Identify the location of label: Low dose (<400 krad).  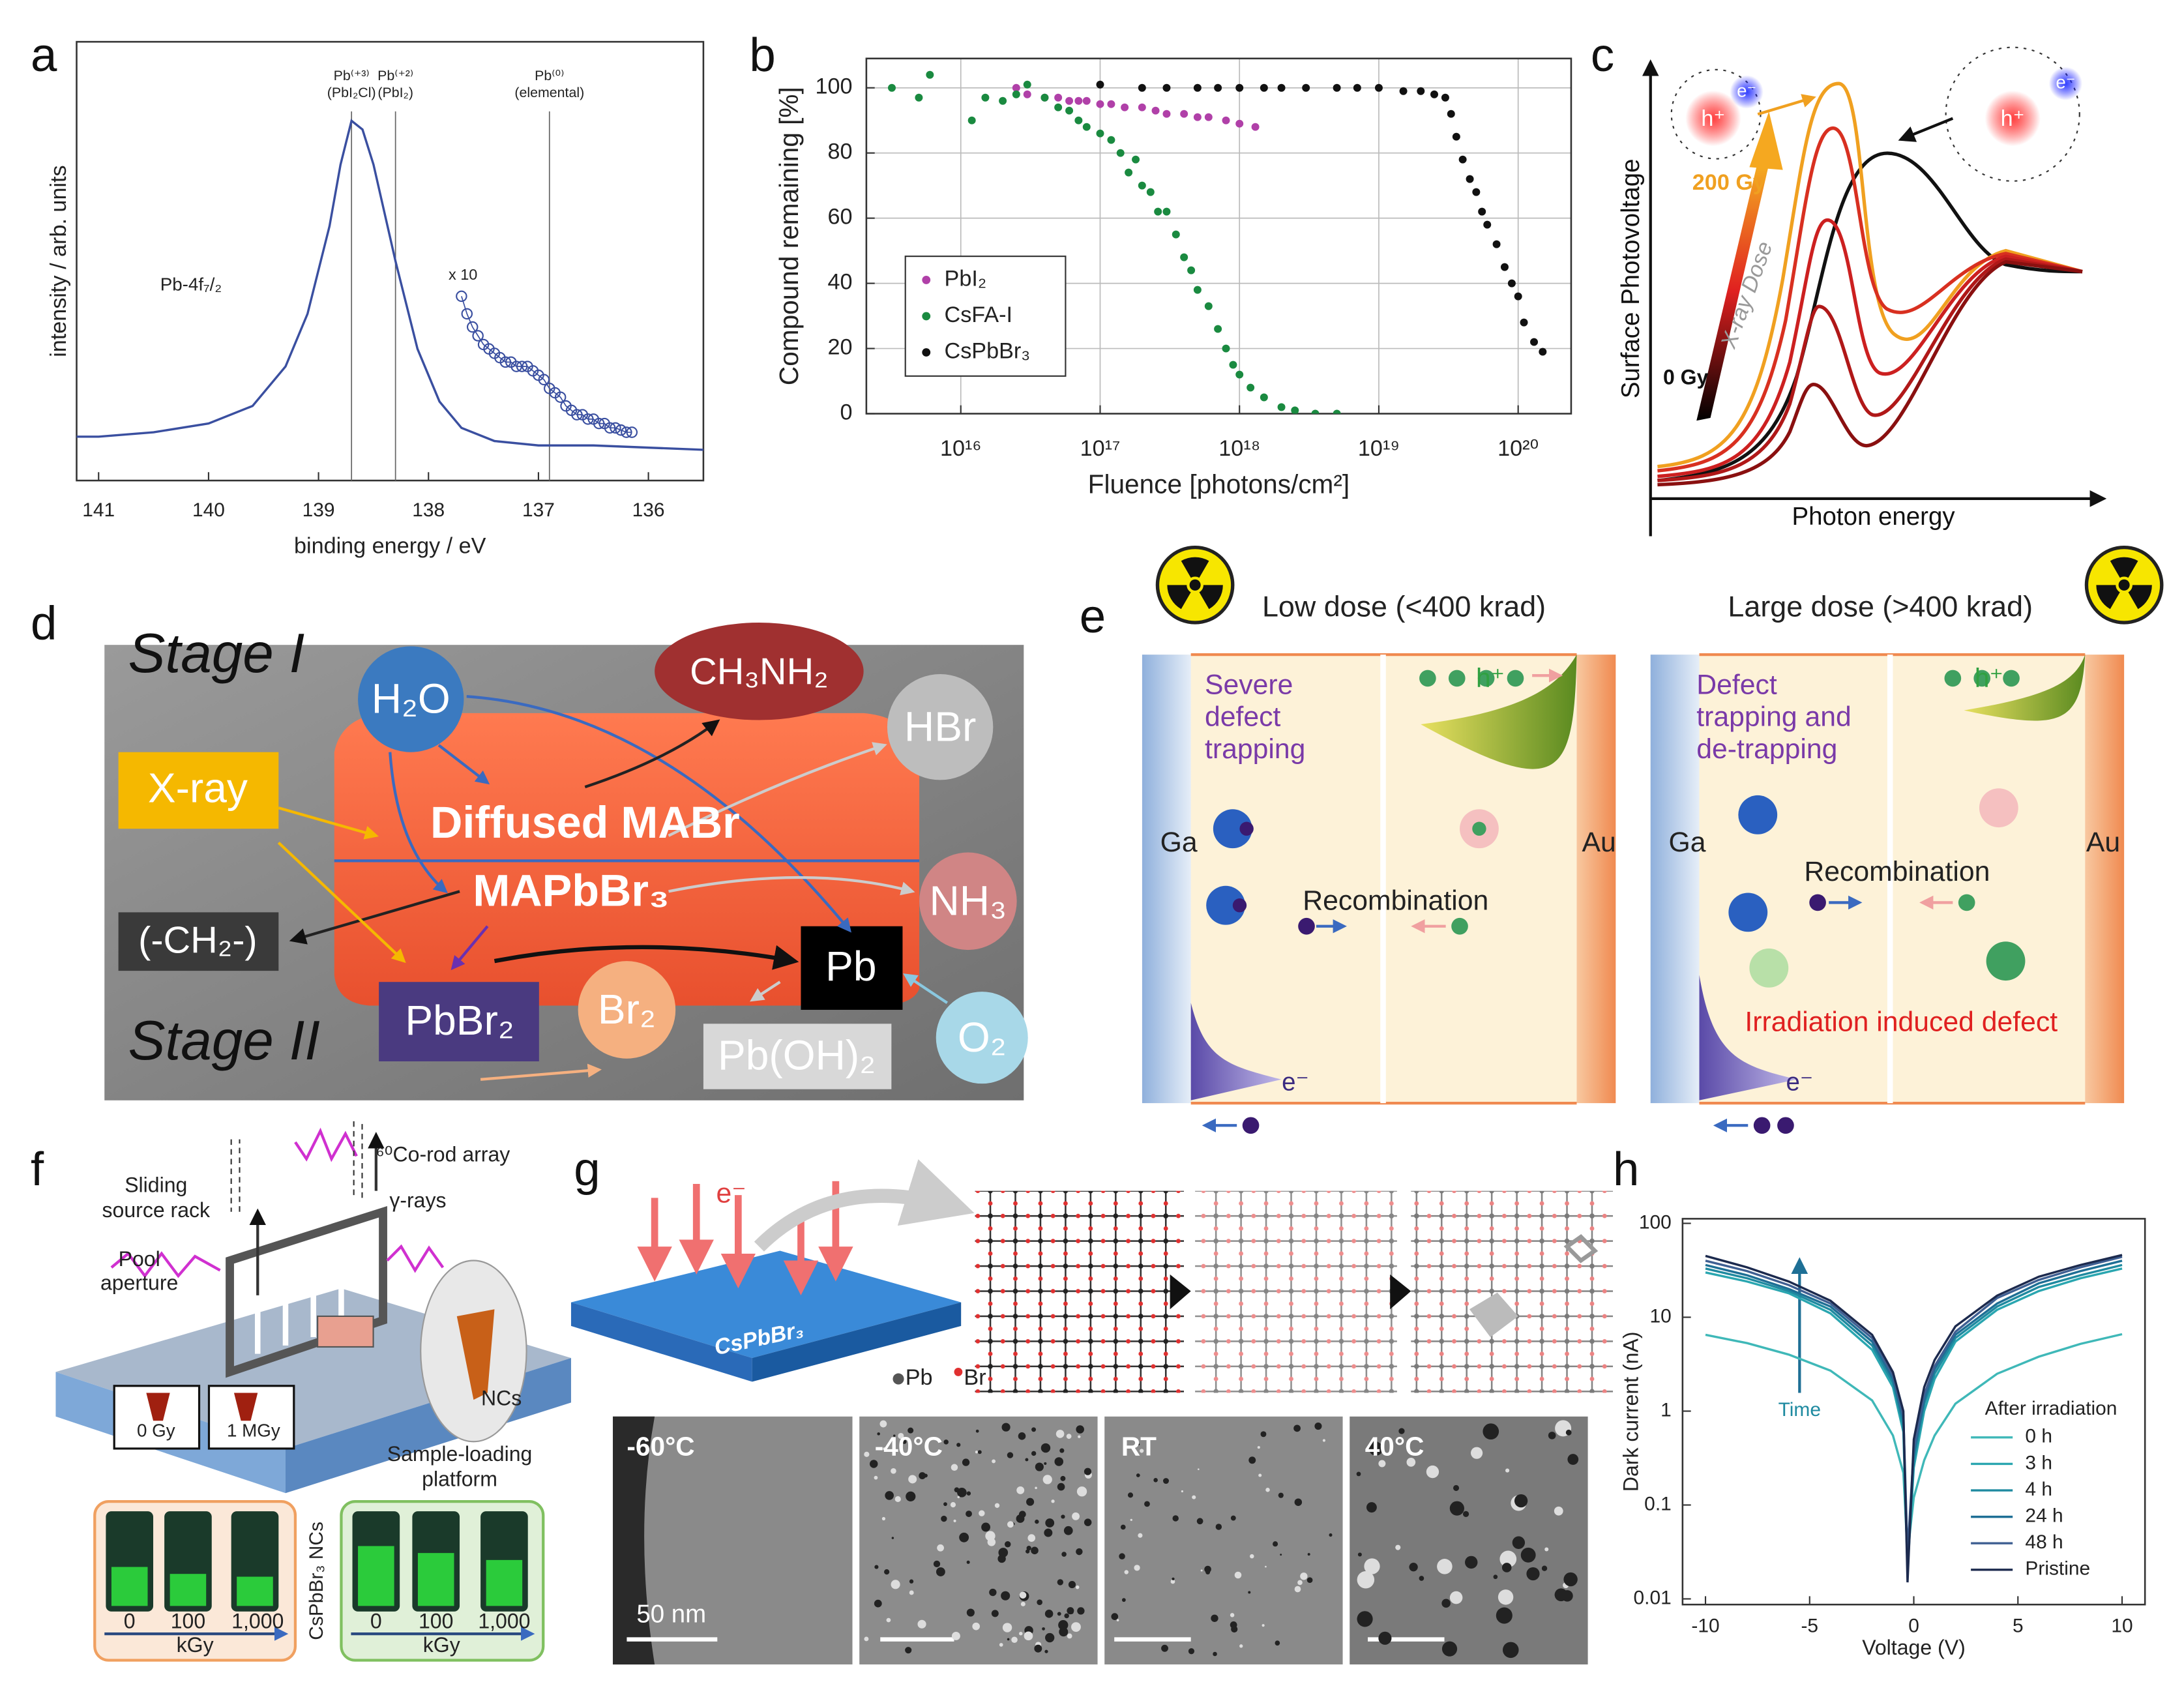
(1404, 606).